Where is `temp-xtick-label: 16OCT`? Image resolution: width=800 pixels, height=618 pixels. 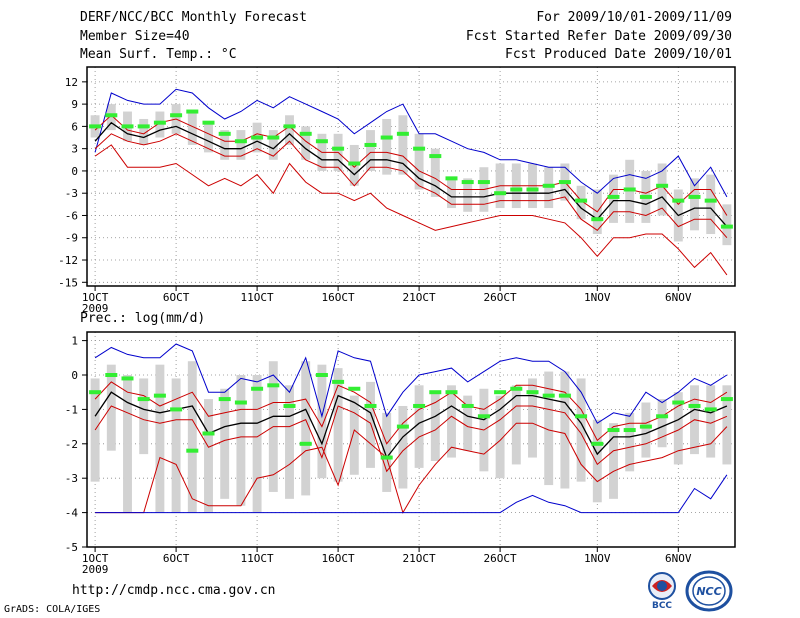 temp-xtick-label: 16OCT is located at coordinates (338, 297).